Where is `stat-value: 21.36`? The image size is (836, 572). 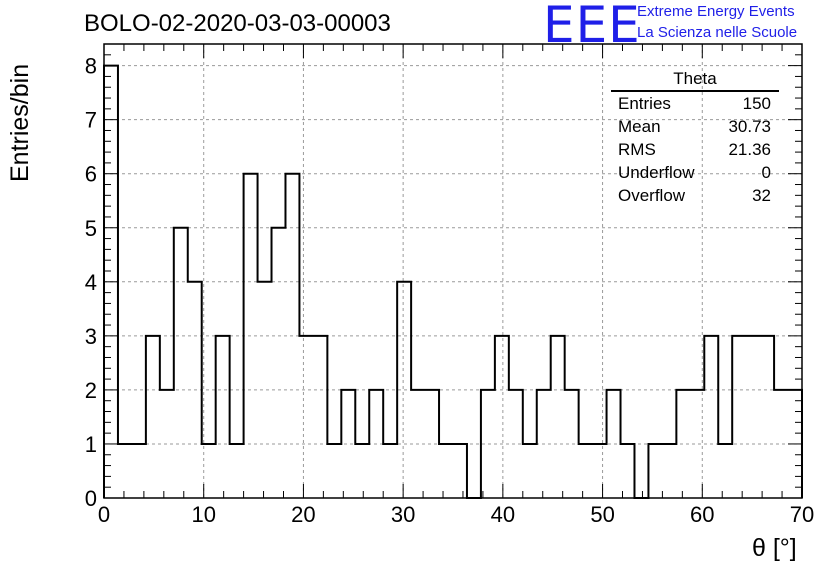
stat-value: 21.36 is located at coordinates (749, 149).